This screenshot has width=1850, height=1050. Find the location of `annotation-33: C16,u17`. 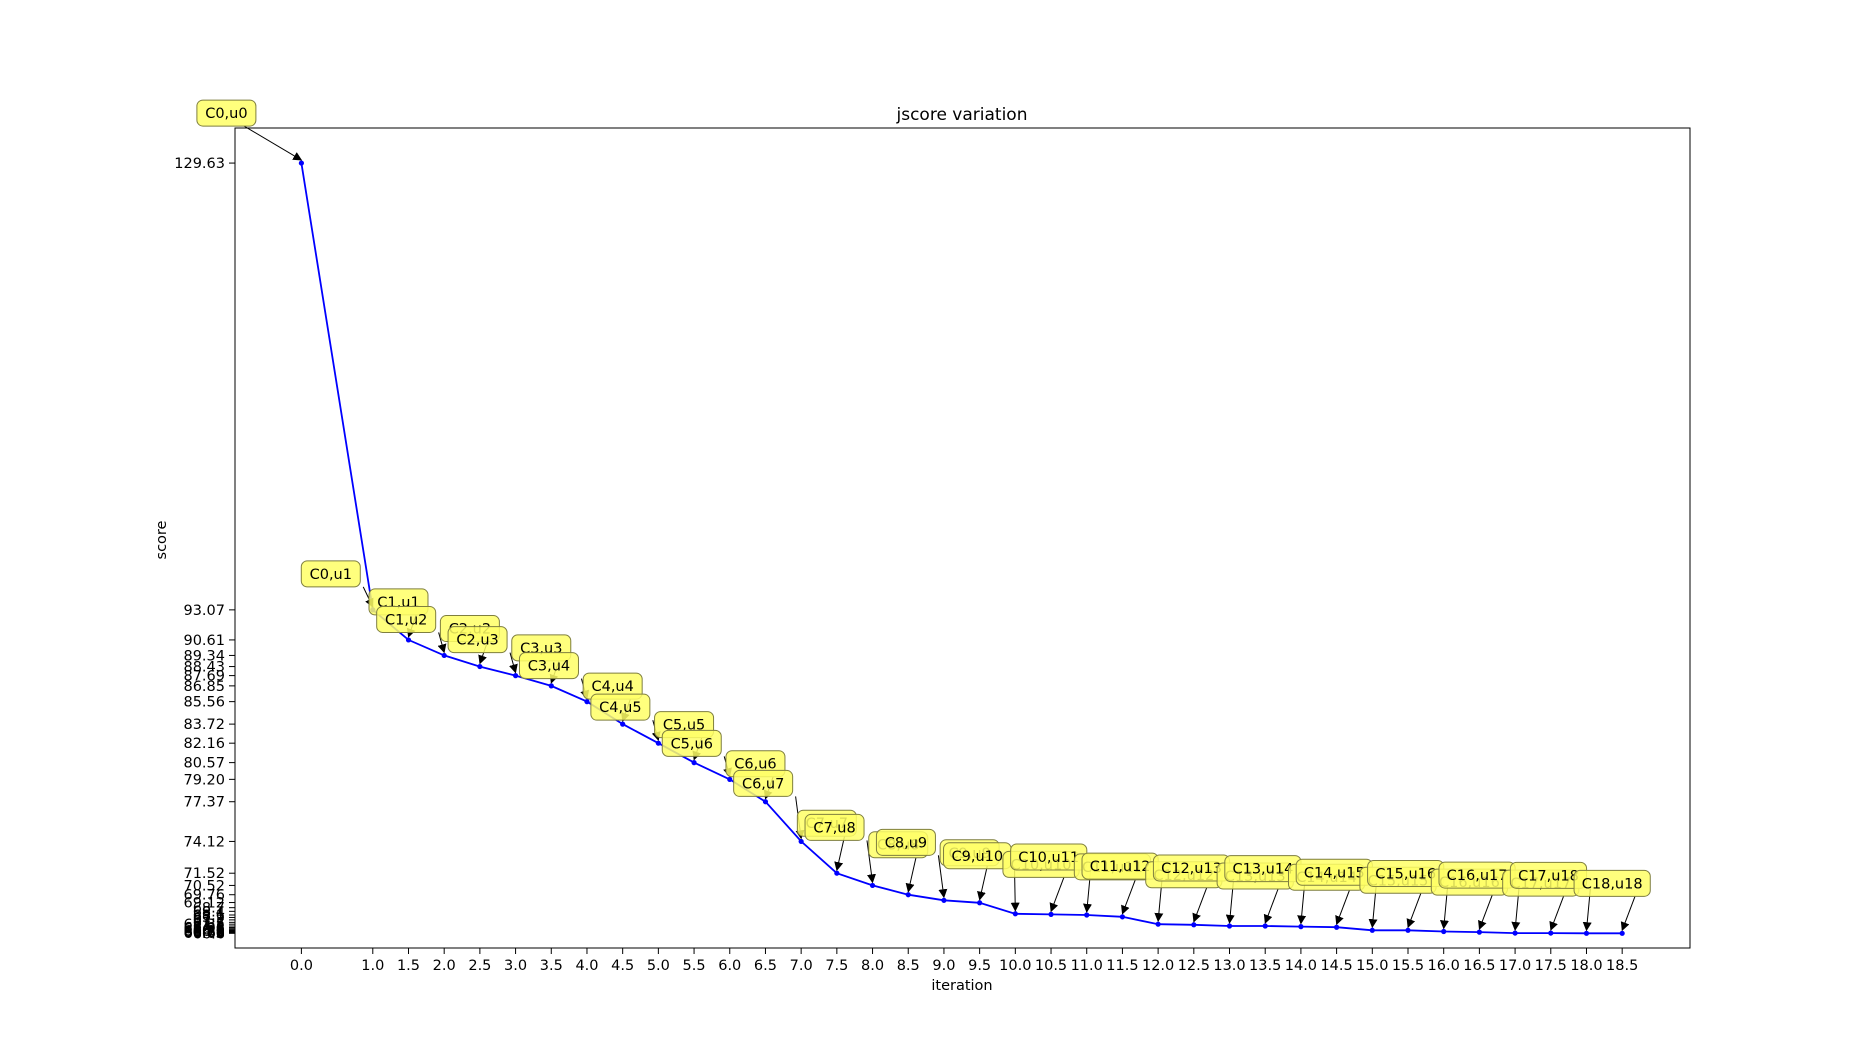

annotation-33: C16,u17 is located at coordinates (1479, 896).